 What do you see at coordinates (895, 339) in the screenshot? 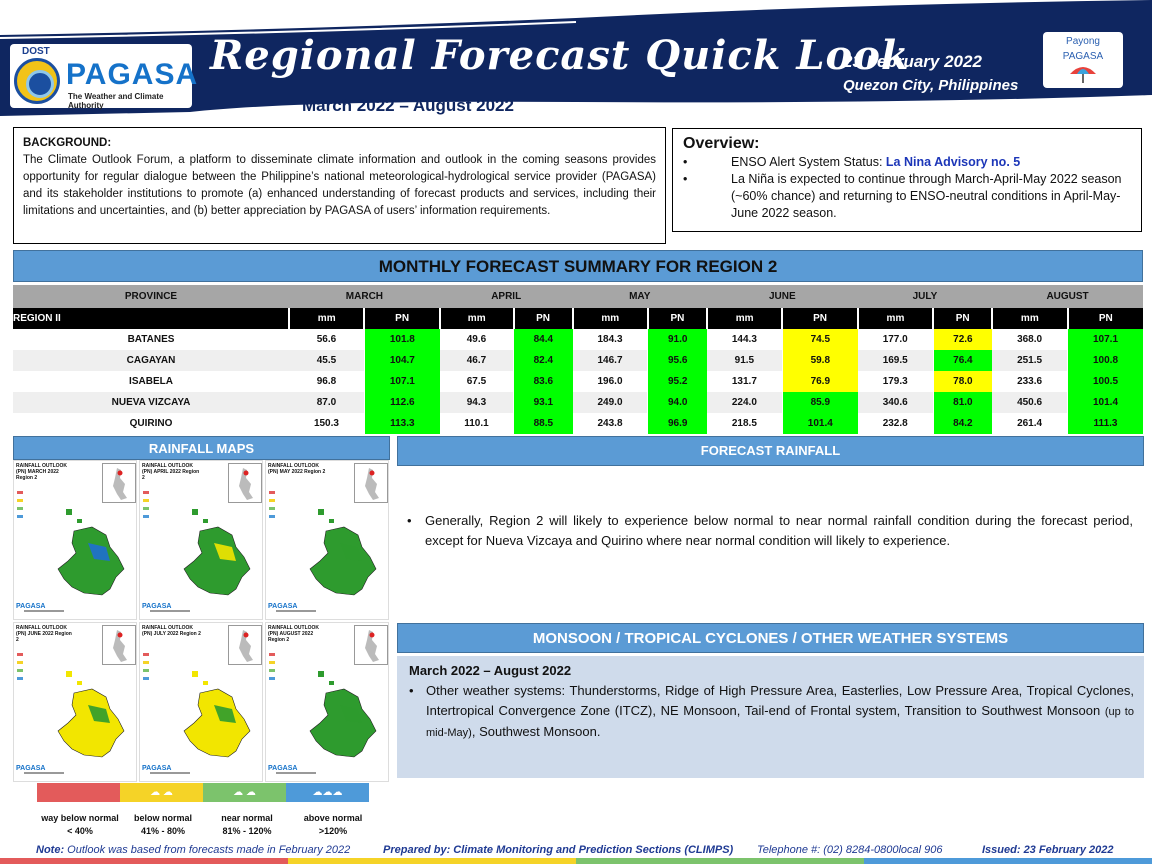
I see `rainfall-mm-cell: 177.0` at bounding box center [895, 339].